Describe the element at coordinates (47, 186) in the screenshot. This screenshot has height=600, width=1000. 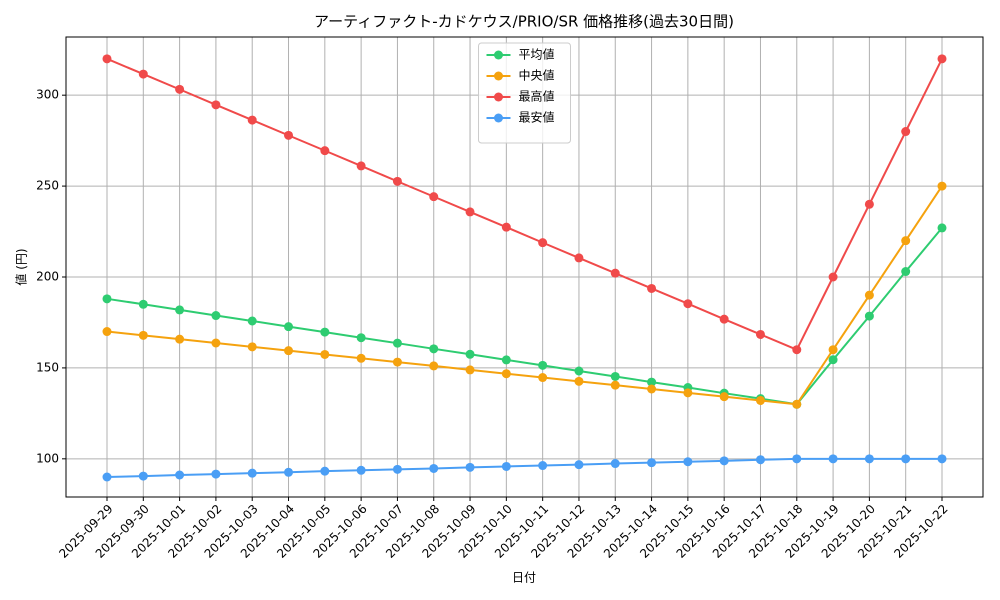
I see `y-tick-label: 250` at that location.